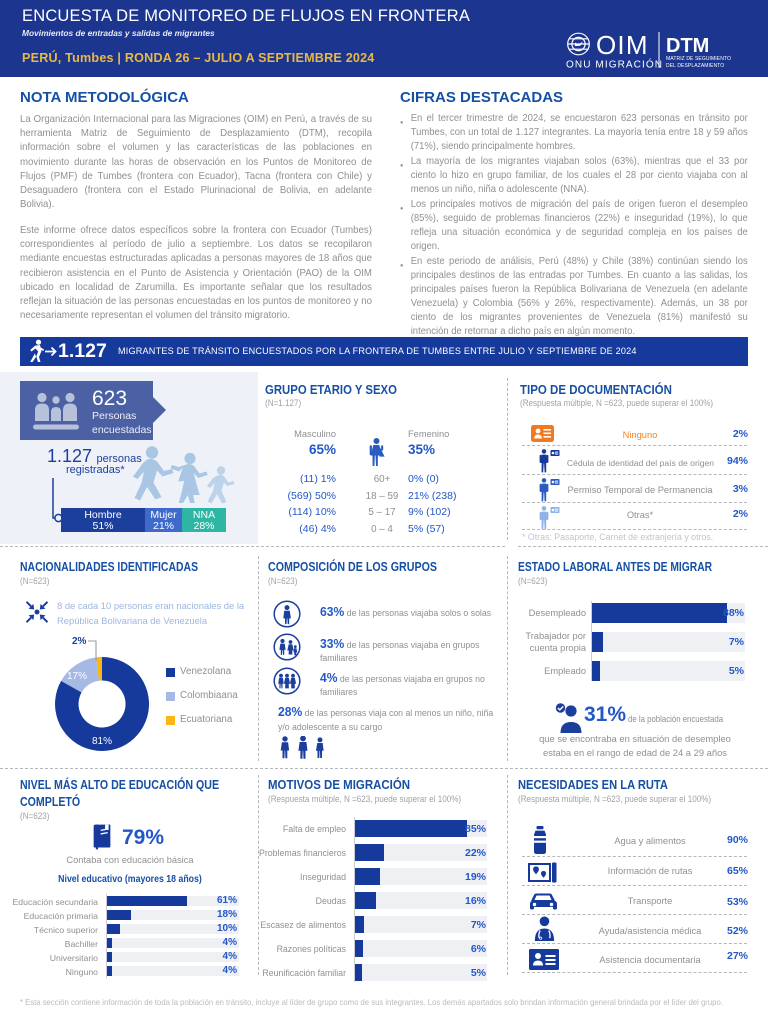 The image size is (768, 1024). Describe the element at coordinates (695, 66) in the screenshot. I see `svg-text: DEL DESPLAZAMIENTO` at that location.